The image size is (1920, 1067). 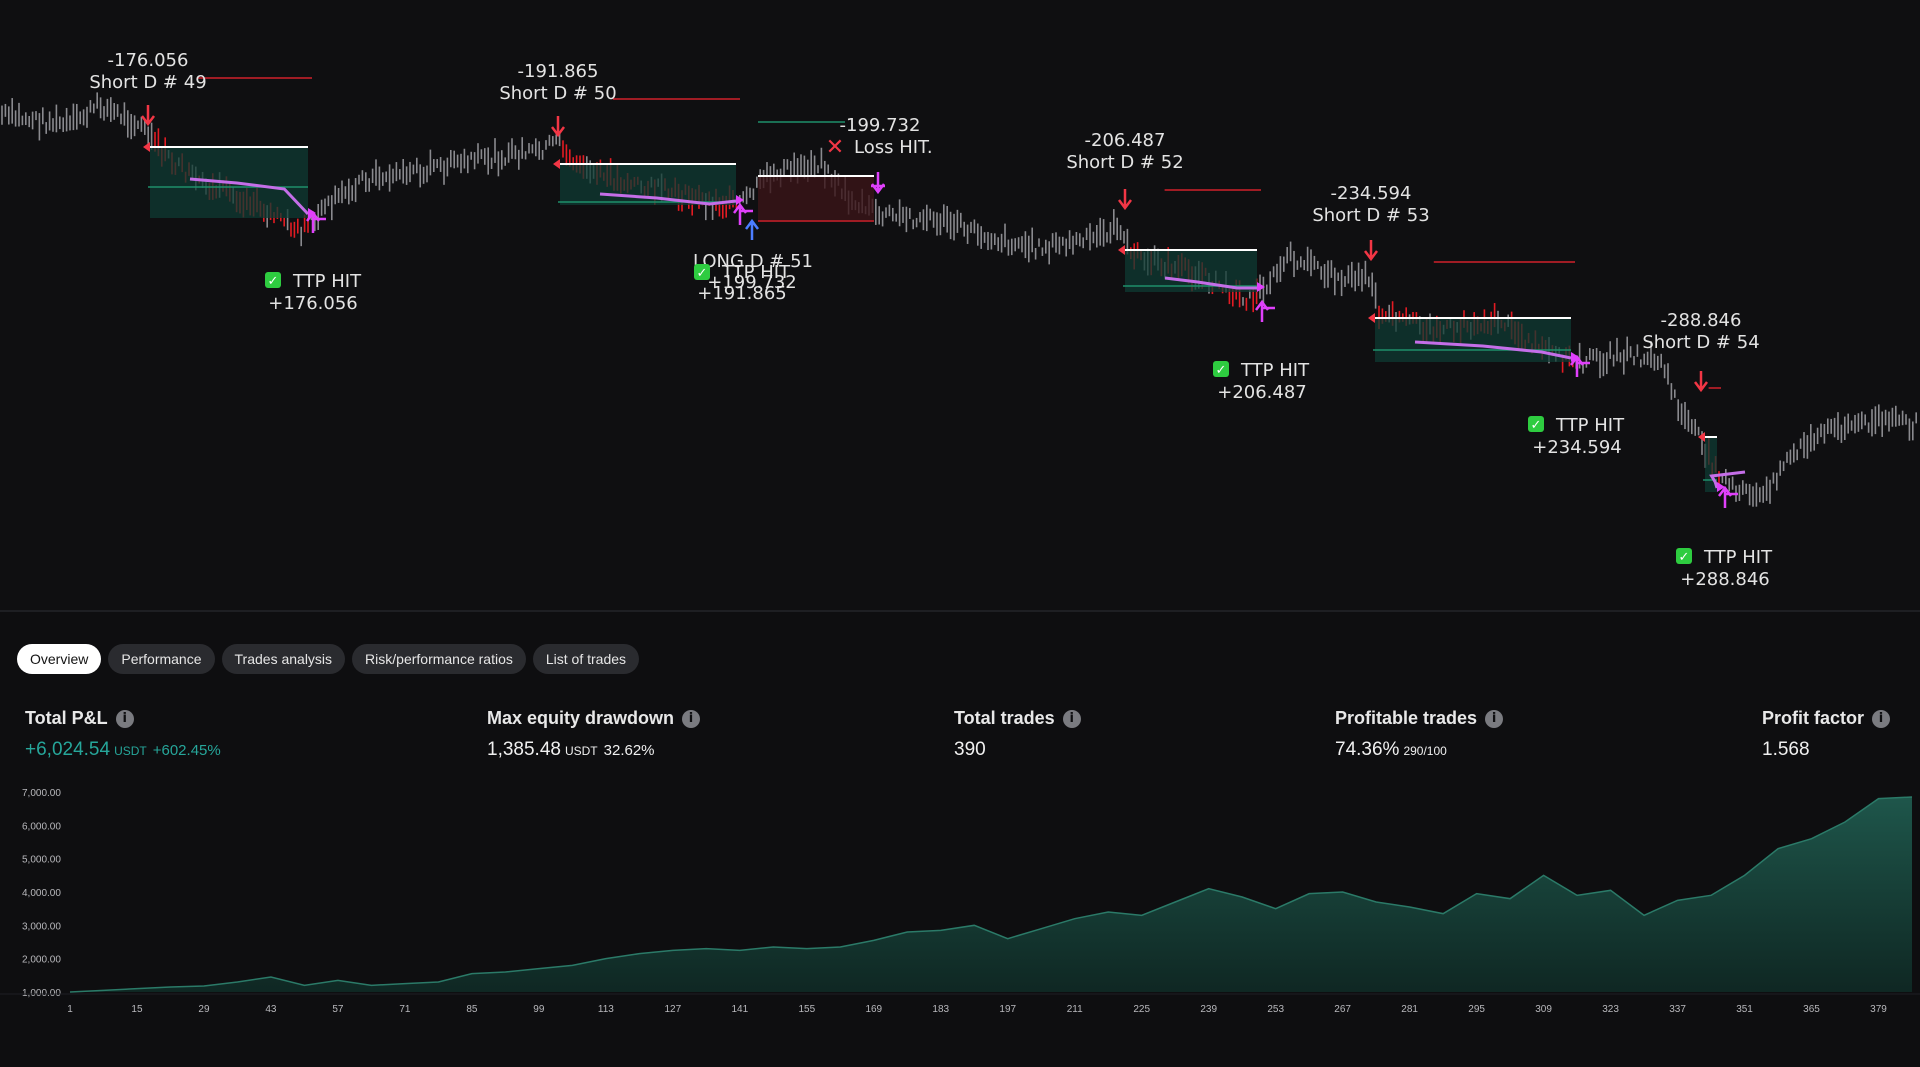 What do you see at coordinates (130, 751) in the screenshot?
I see `total-pnl-unit: USDT` at bounding box center [130, 751].